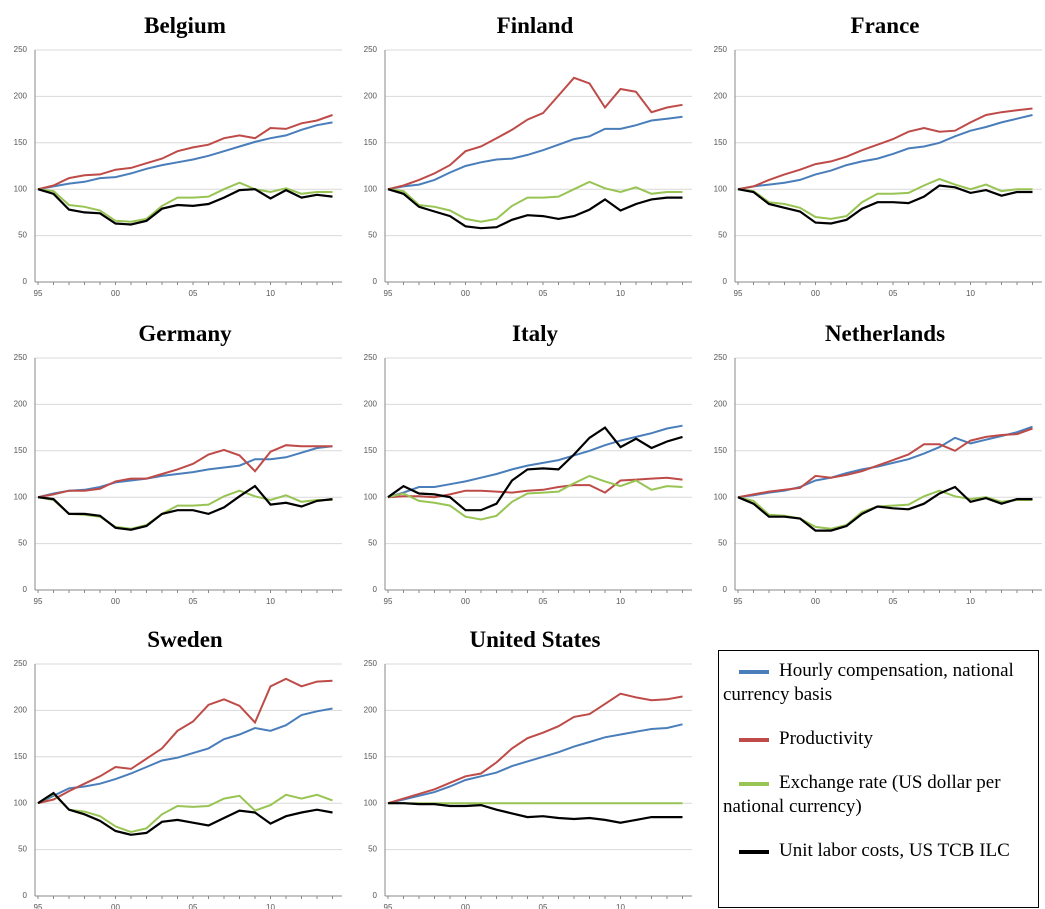 The height and width of the screenshot is (909, 1045). Describe the element at coordinates (535, 333) in the screenshot. I see `chart-title: Italy` at that location.